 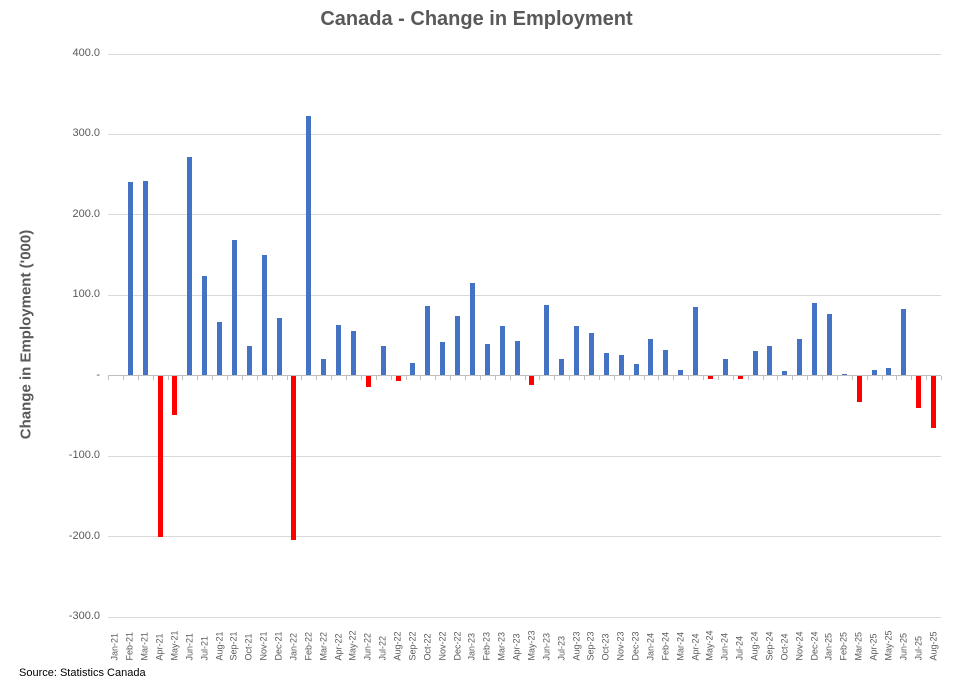 What do you see at coordinates (576, 646) in the screenshot?
I see `x-tick-label: Aug-23` at bounding box center [576, 646].